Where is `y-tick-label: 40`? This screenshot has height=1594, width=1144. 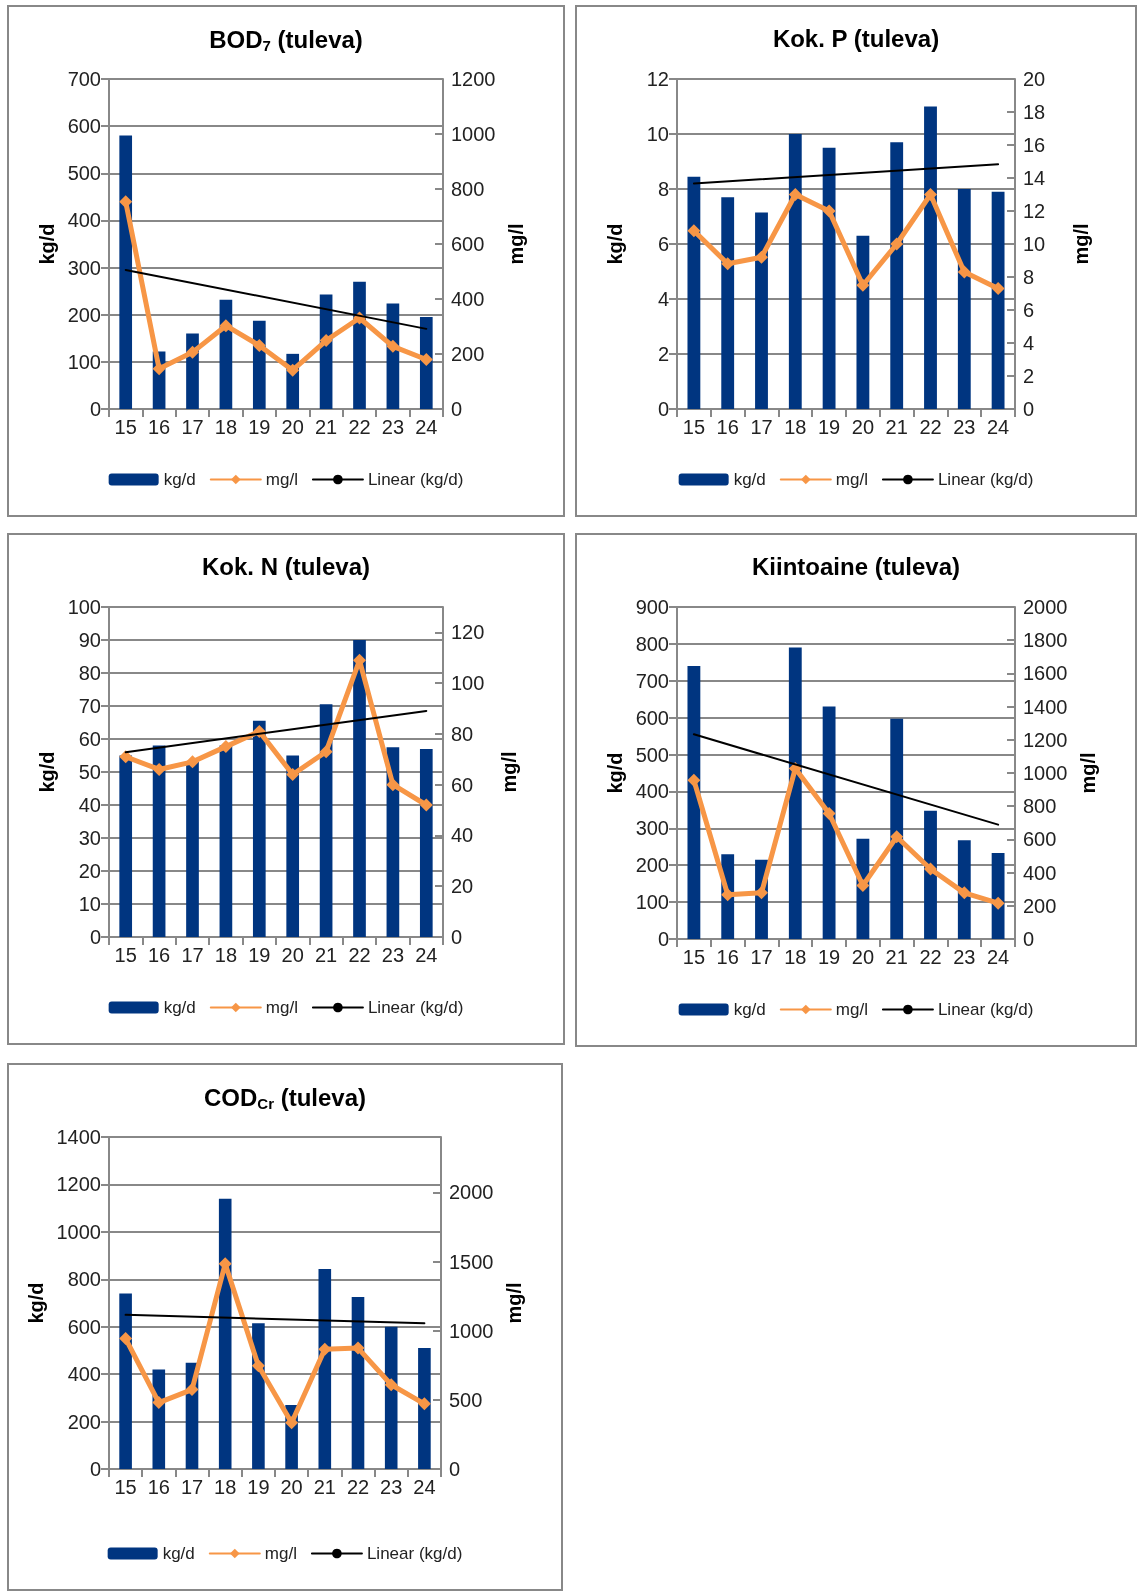
y-tick-label: 40 is located at coordinates (89, 805).